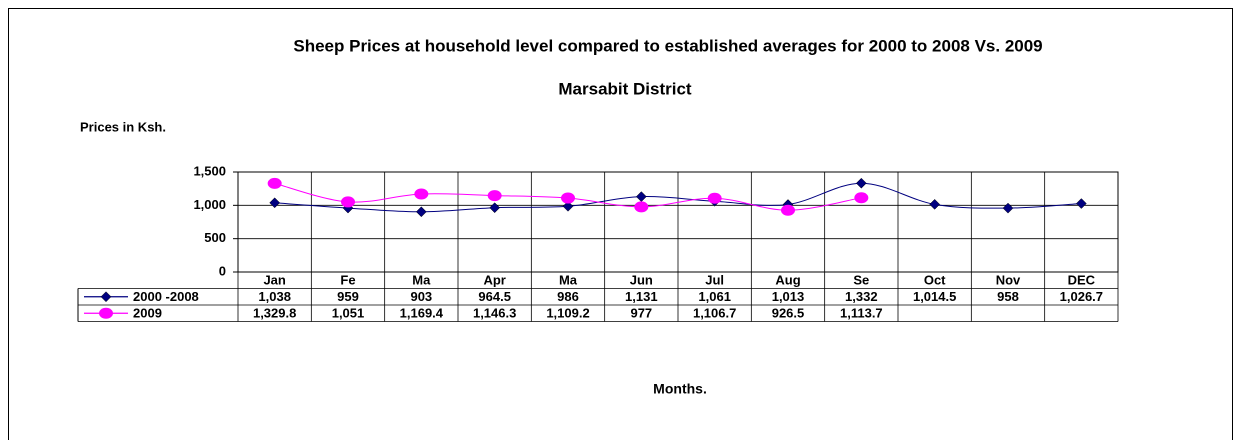 This screenshot has width=1241, height=445. I want to click on y-tick-label: 1,000, so click(209, 204).